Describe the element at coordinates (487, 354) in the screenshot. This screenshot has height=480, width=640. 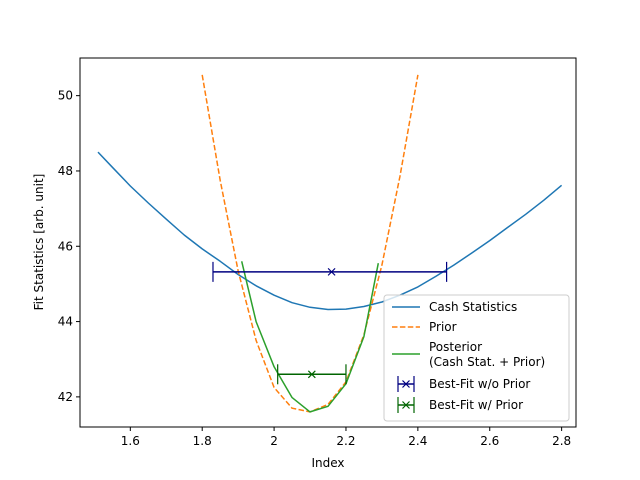
I see `legend-label: Posterior (Cash Stat. + Prior)` at that location.